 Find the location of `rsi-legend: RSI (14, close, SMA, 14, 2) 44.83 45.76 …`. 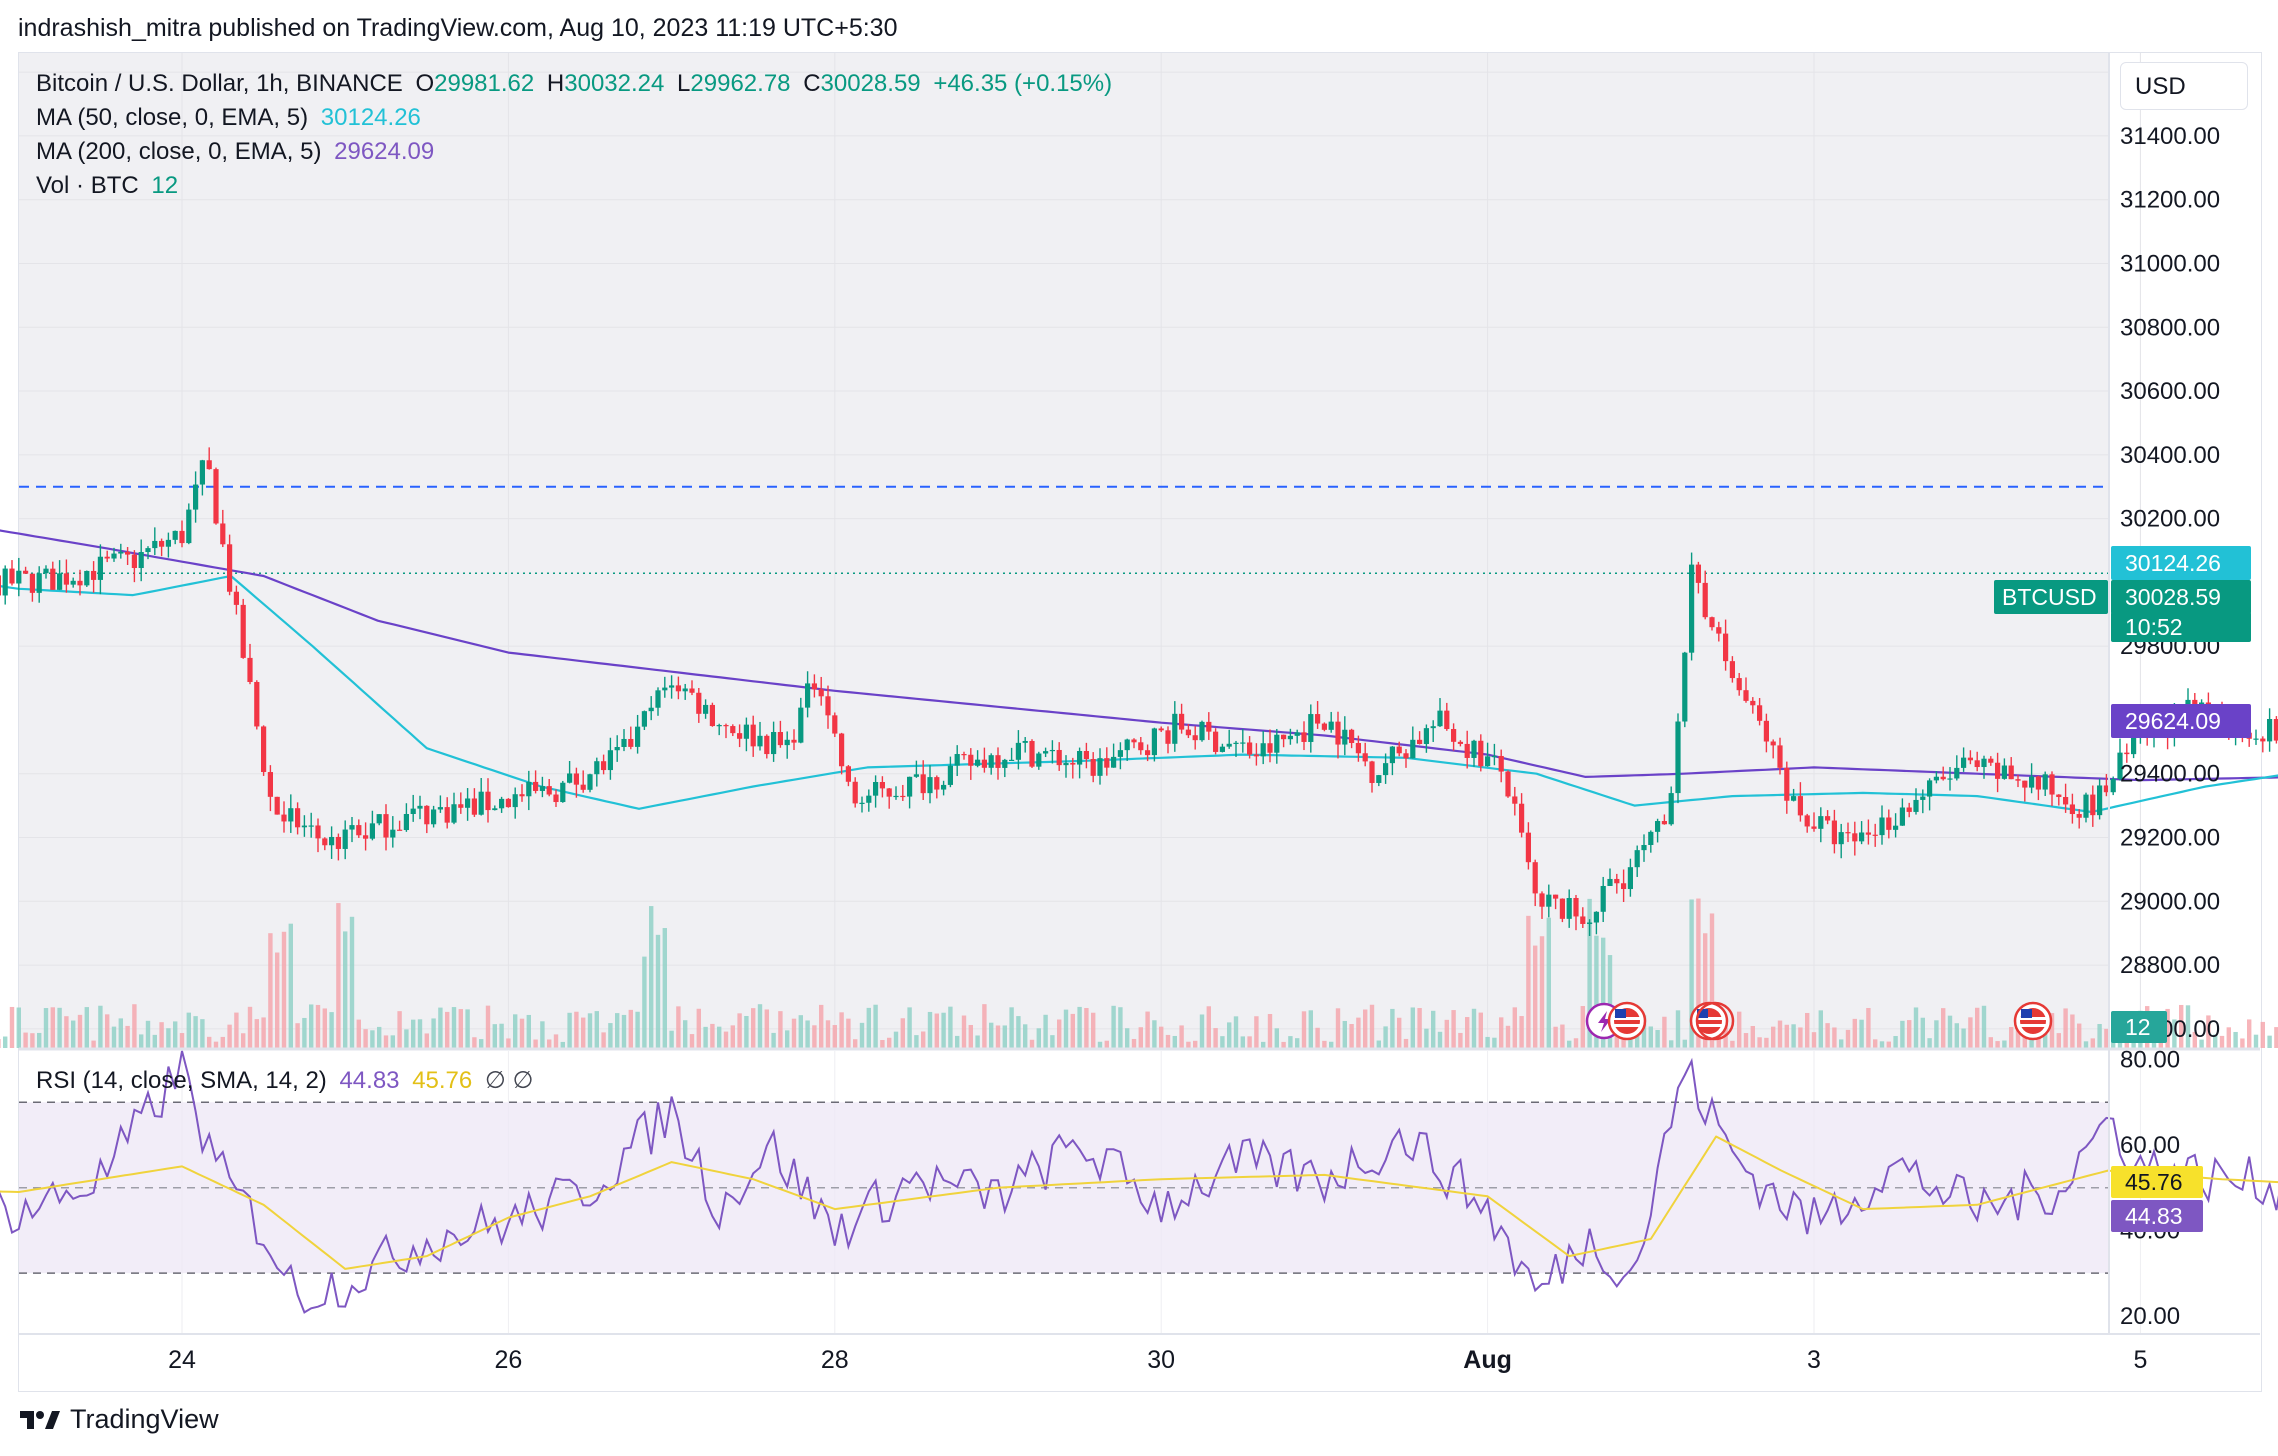

rsi-legend: RSI (14, close, SMA, 14, 2) 44.83 45.76 … is located at coordinates (287, 1080).